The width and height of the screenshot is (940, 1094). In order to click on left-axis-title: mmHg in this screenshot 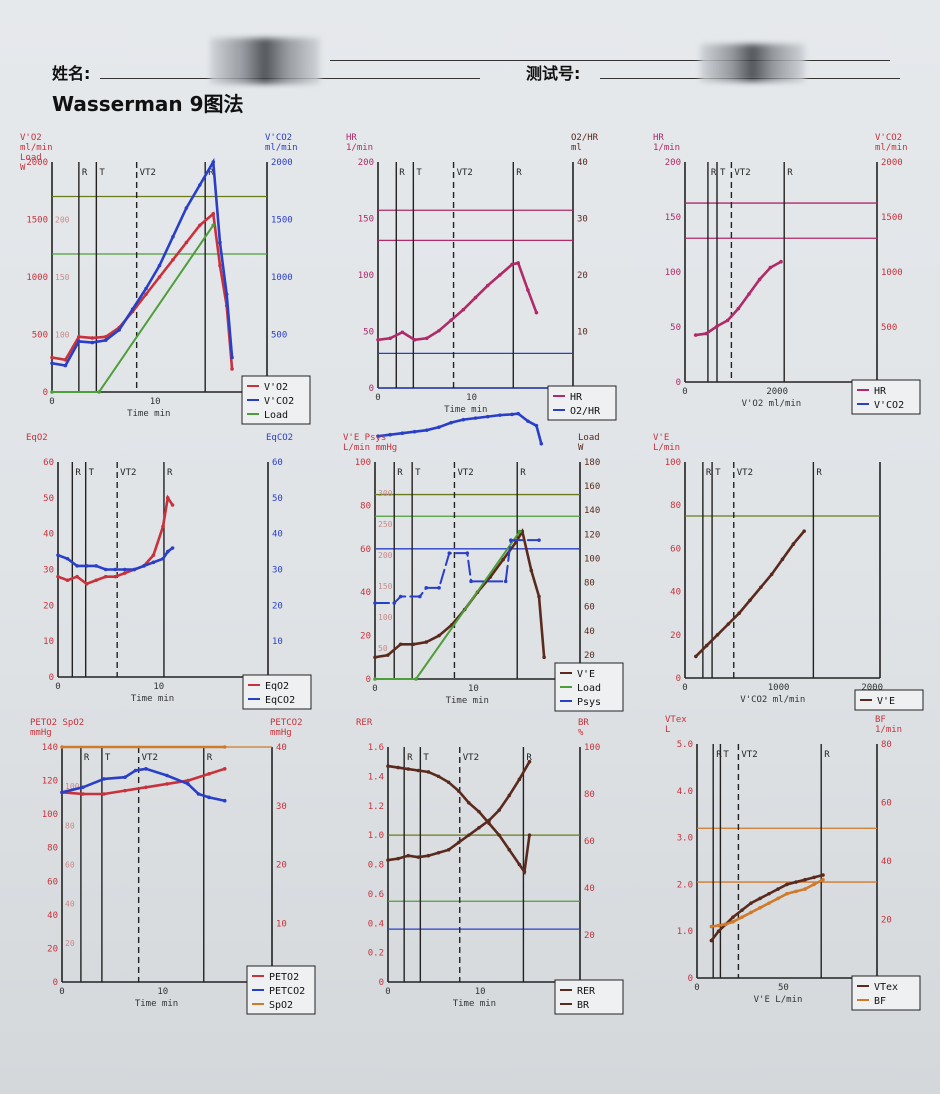, I will do `click(41, 733)`.